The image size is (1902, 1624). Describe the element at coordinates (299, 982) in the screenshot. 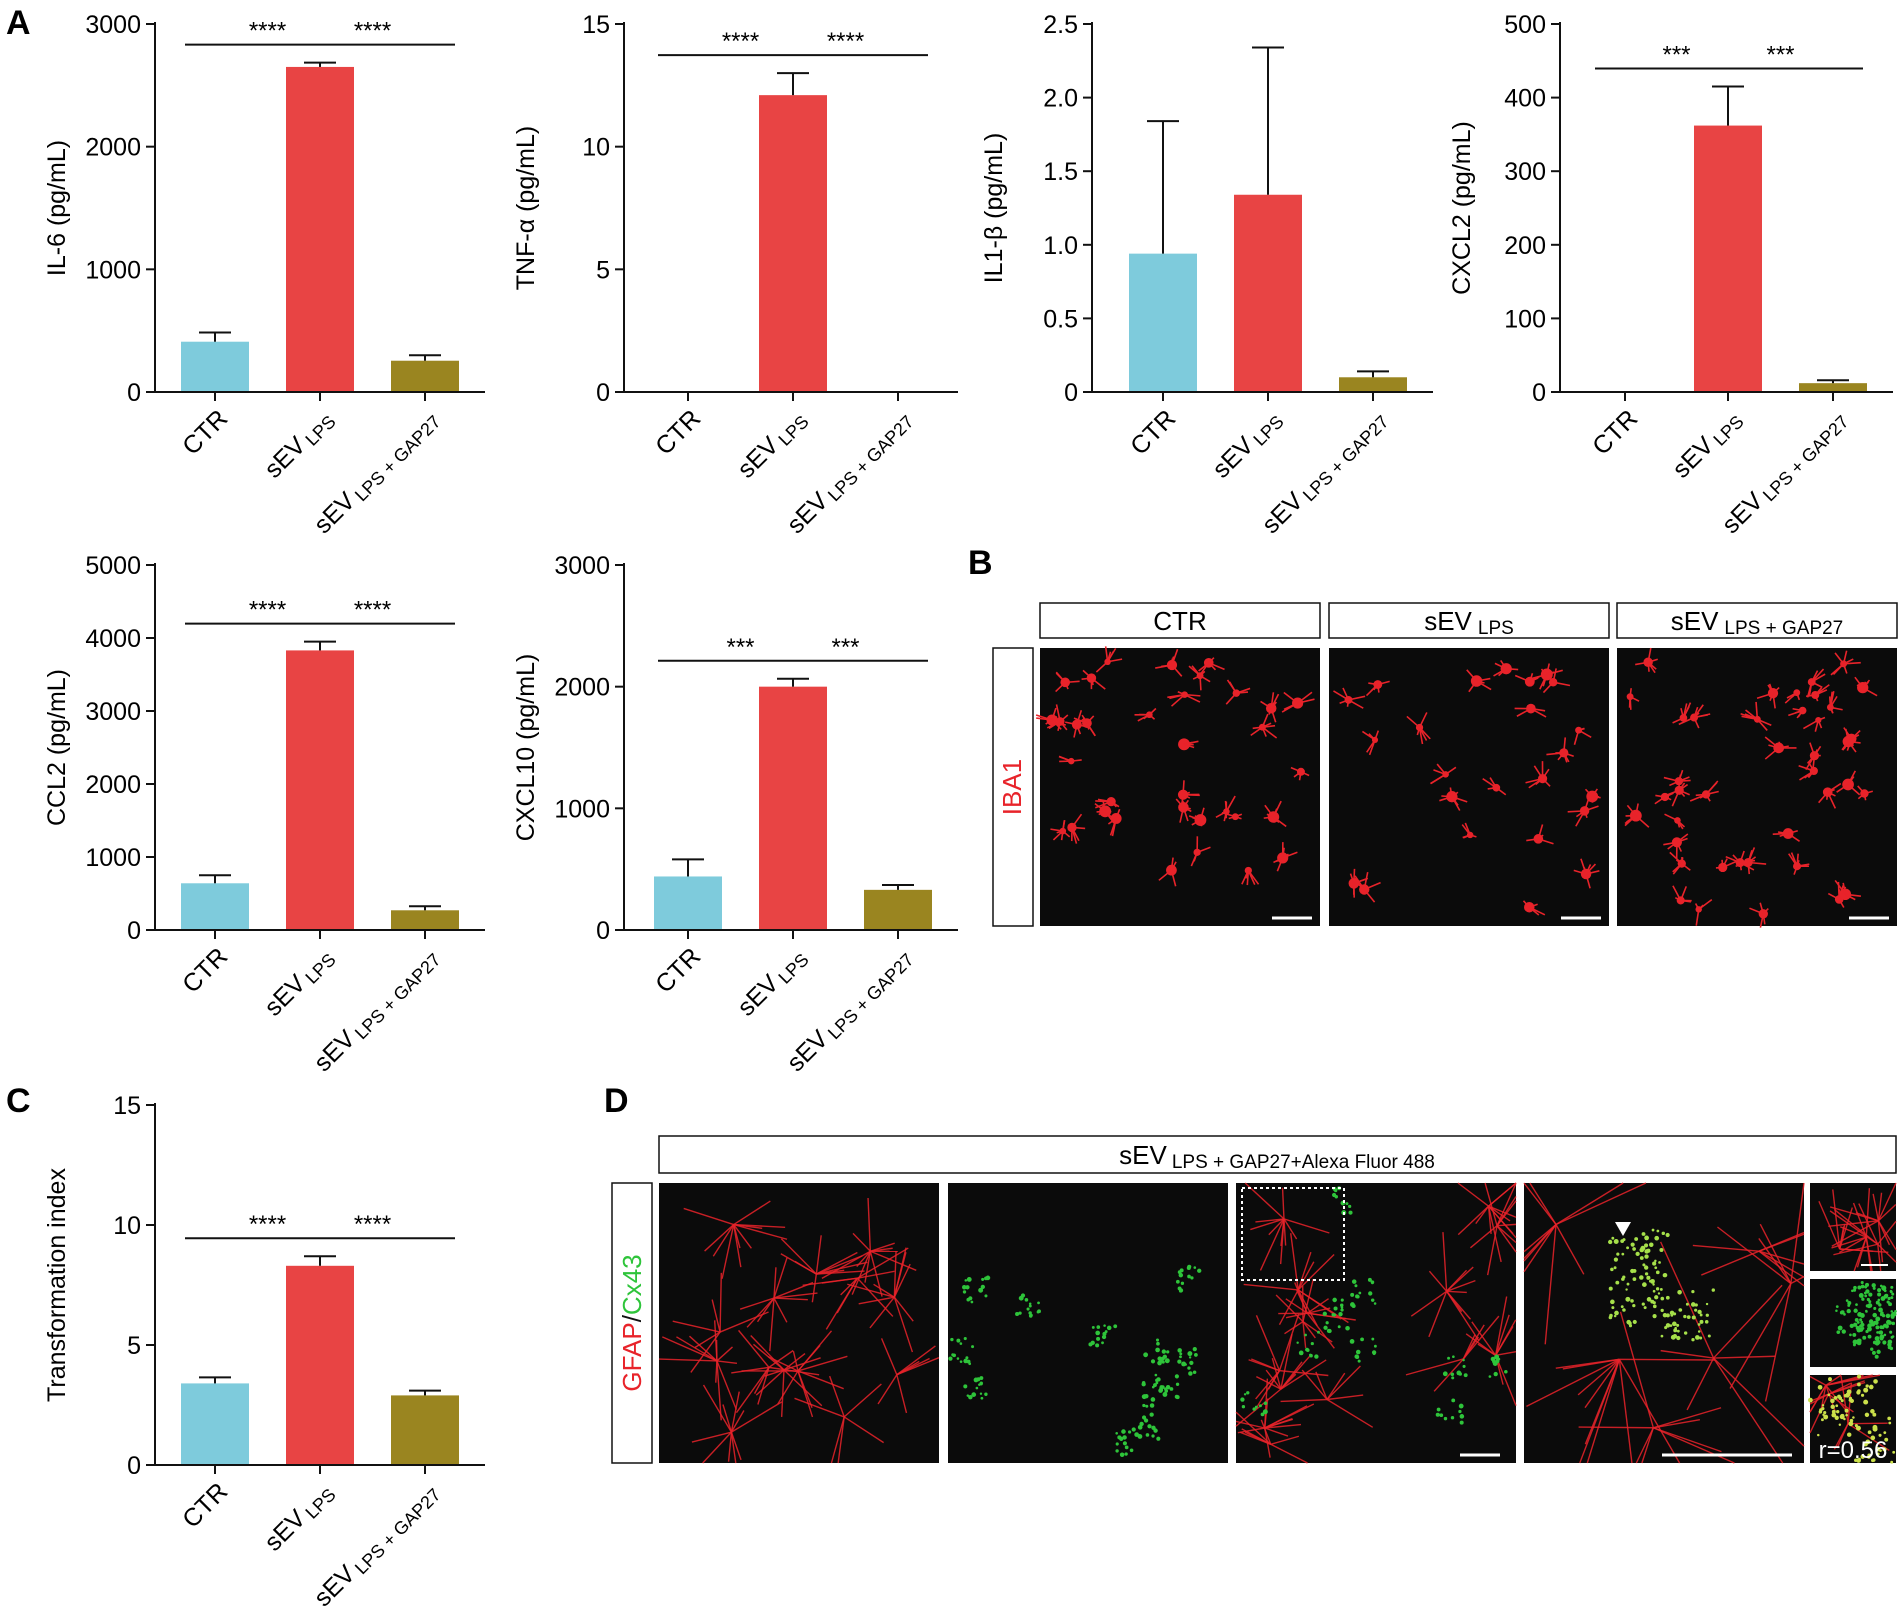

I see `x-tick-label: sEVLPS` at that location.